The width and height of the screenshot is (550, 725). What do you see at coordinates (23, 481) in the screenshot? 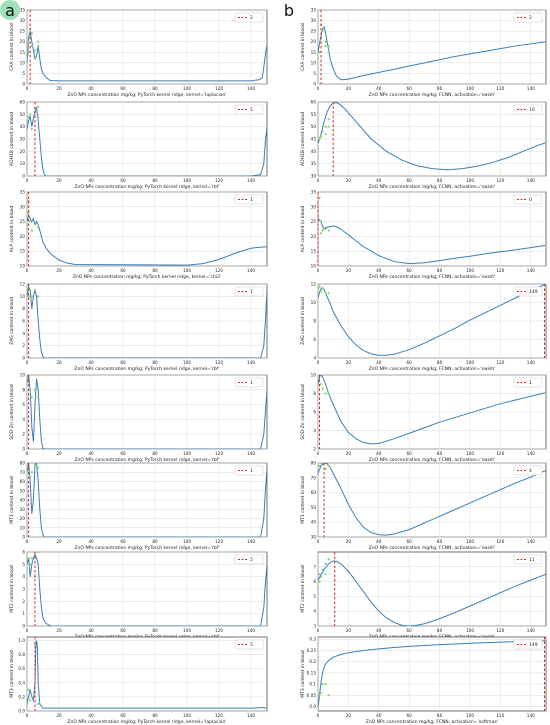
I see `y-tick-label: 60` at bounding box center [23, 481].